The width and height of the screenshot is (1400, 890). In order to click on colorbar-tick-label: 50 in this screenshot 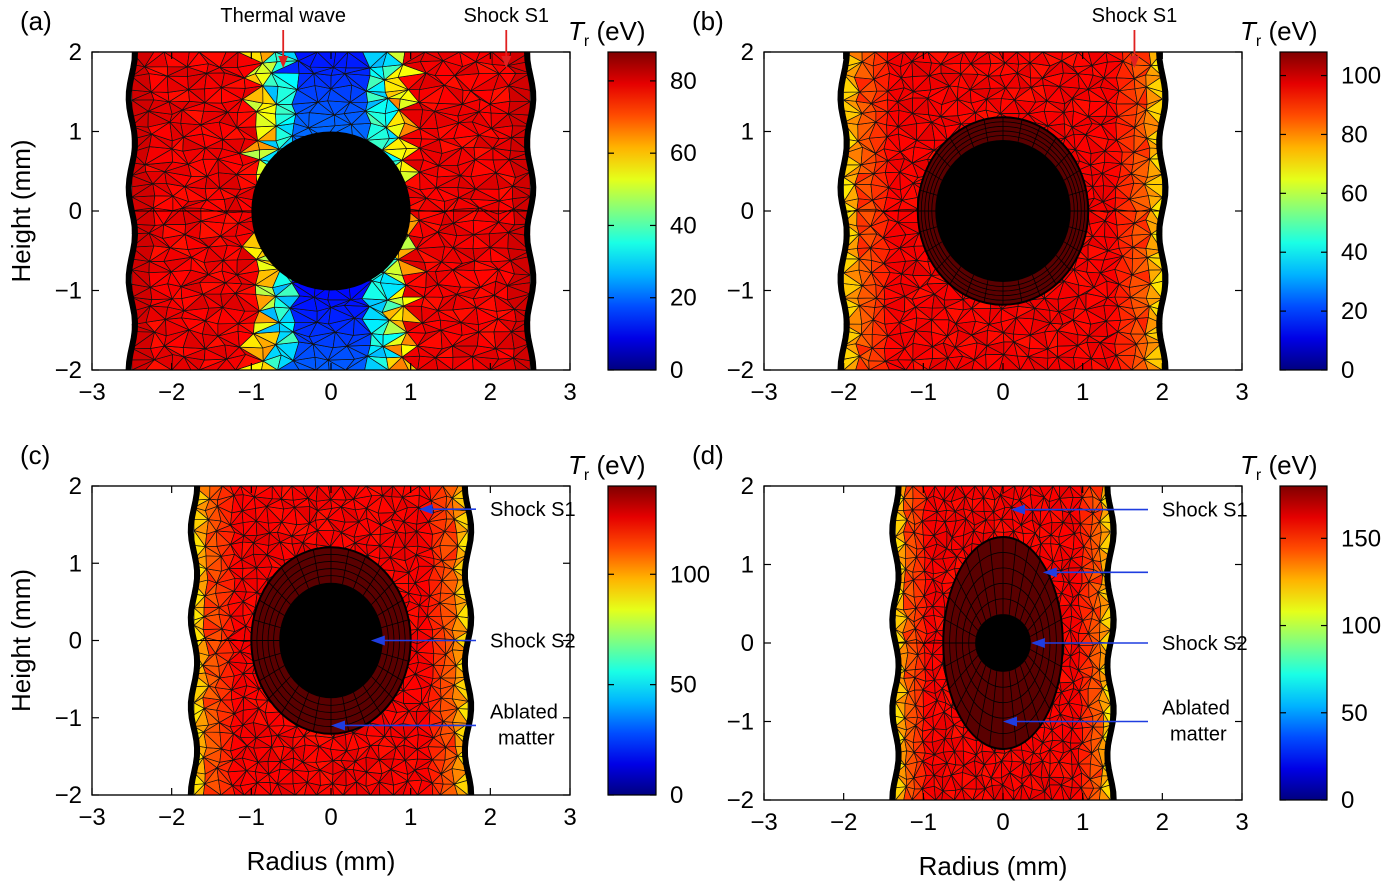, I will do `click(1354, 713)`.